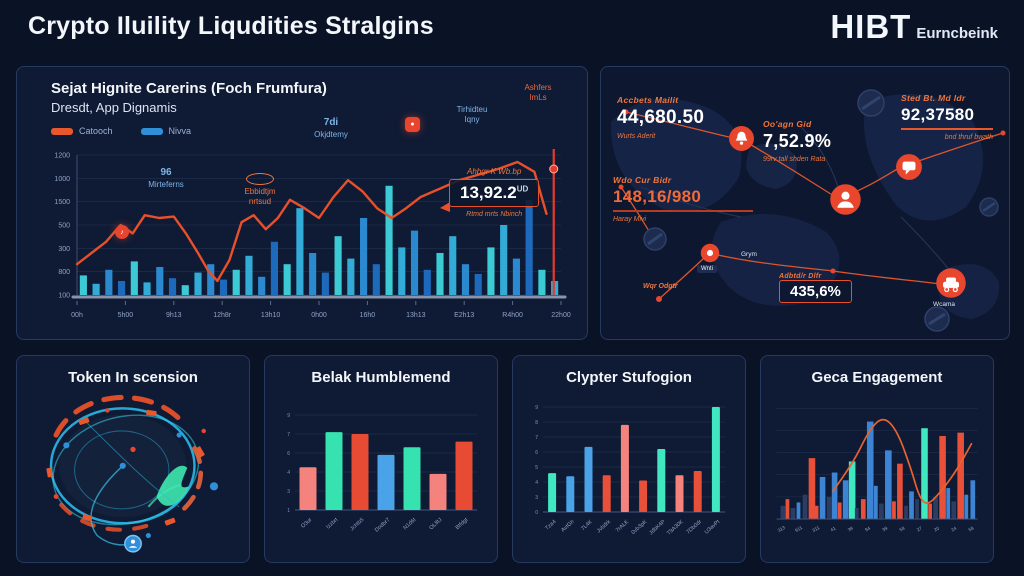  I want to click on svg-text: 13h10, so click(271, 315).